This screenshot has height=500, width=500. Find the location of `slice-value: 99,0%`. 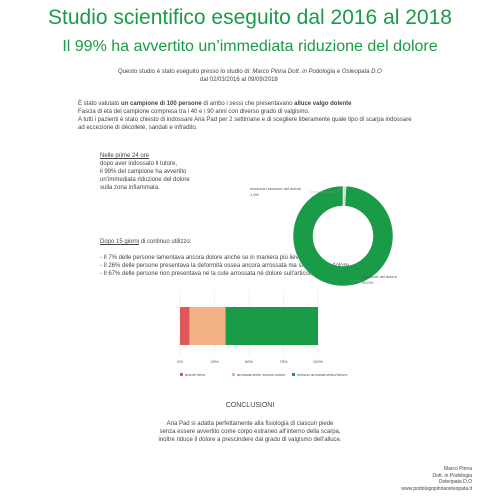

slice-value: 99,0% is located at coordinates (368, 282).